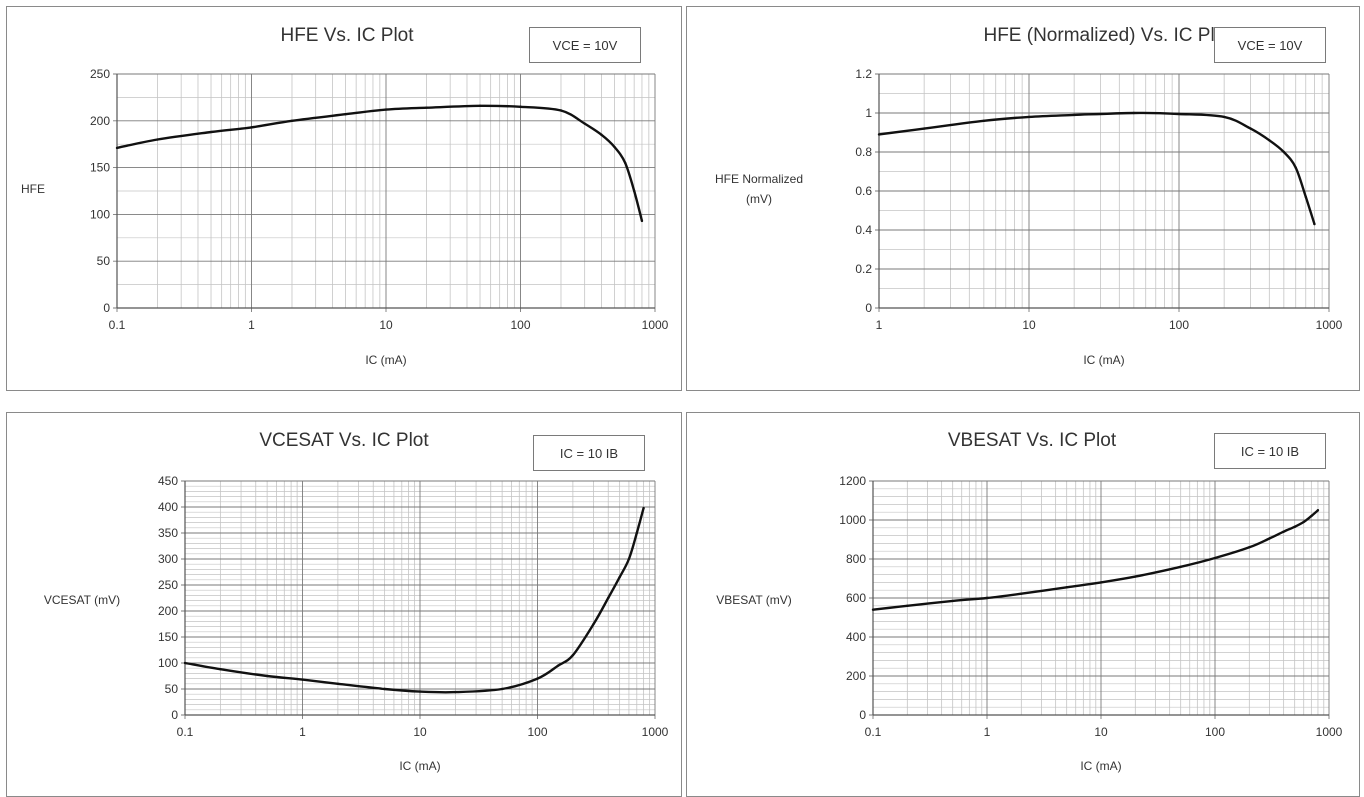 The width and height of the screenshot is (1364, 797). I want to click on y-axis-title: (mV), so click(759, 199).